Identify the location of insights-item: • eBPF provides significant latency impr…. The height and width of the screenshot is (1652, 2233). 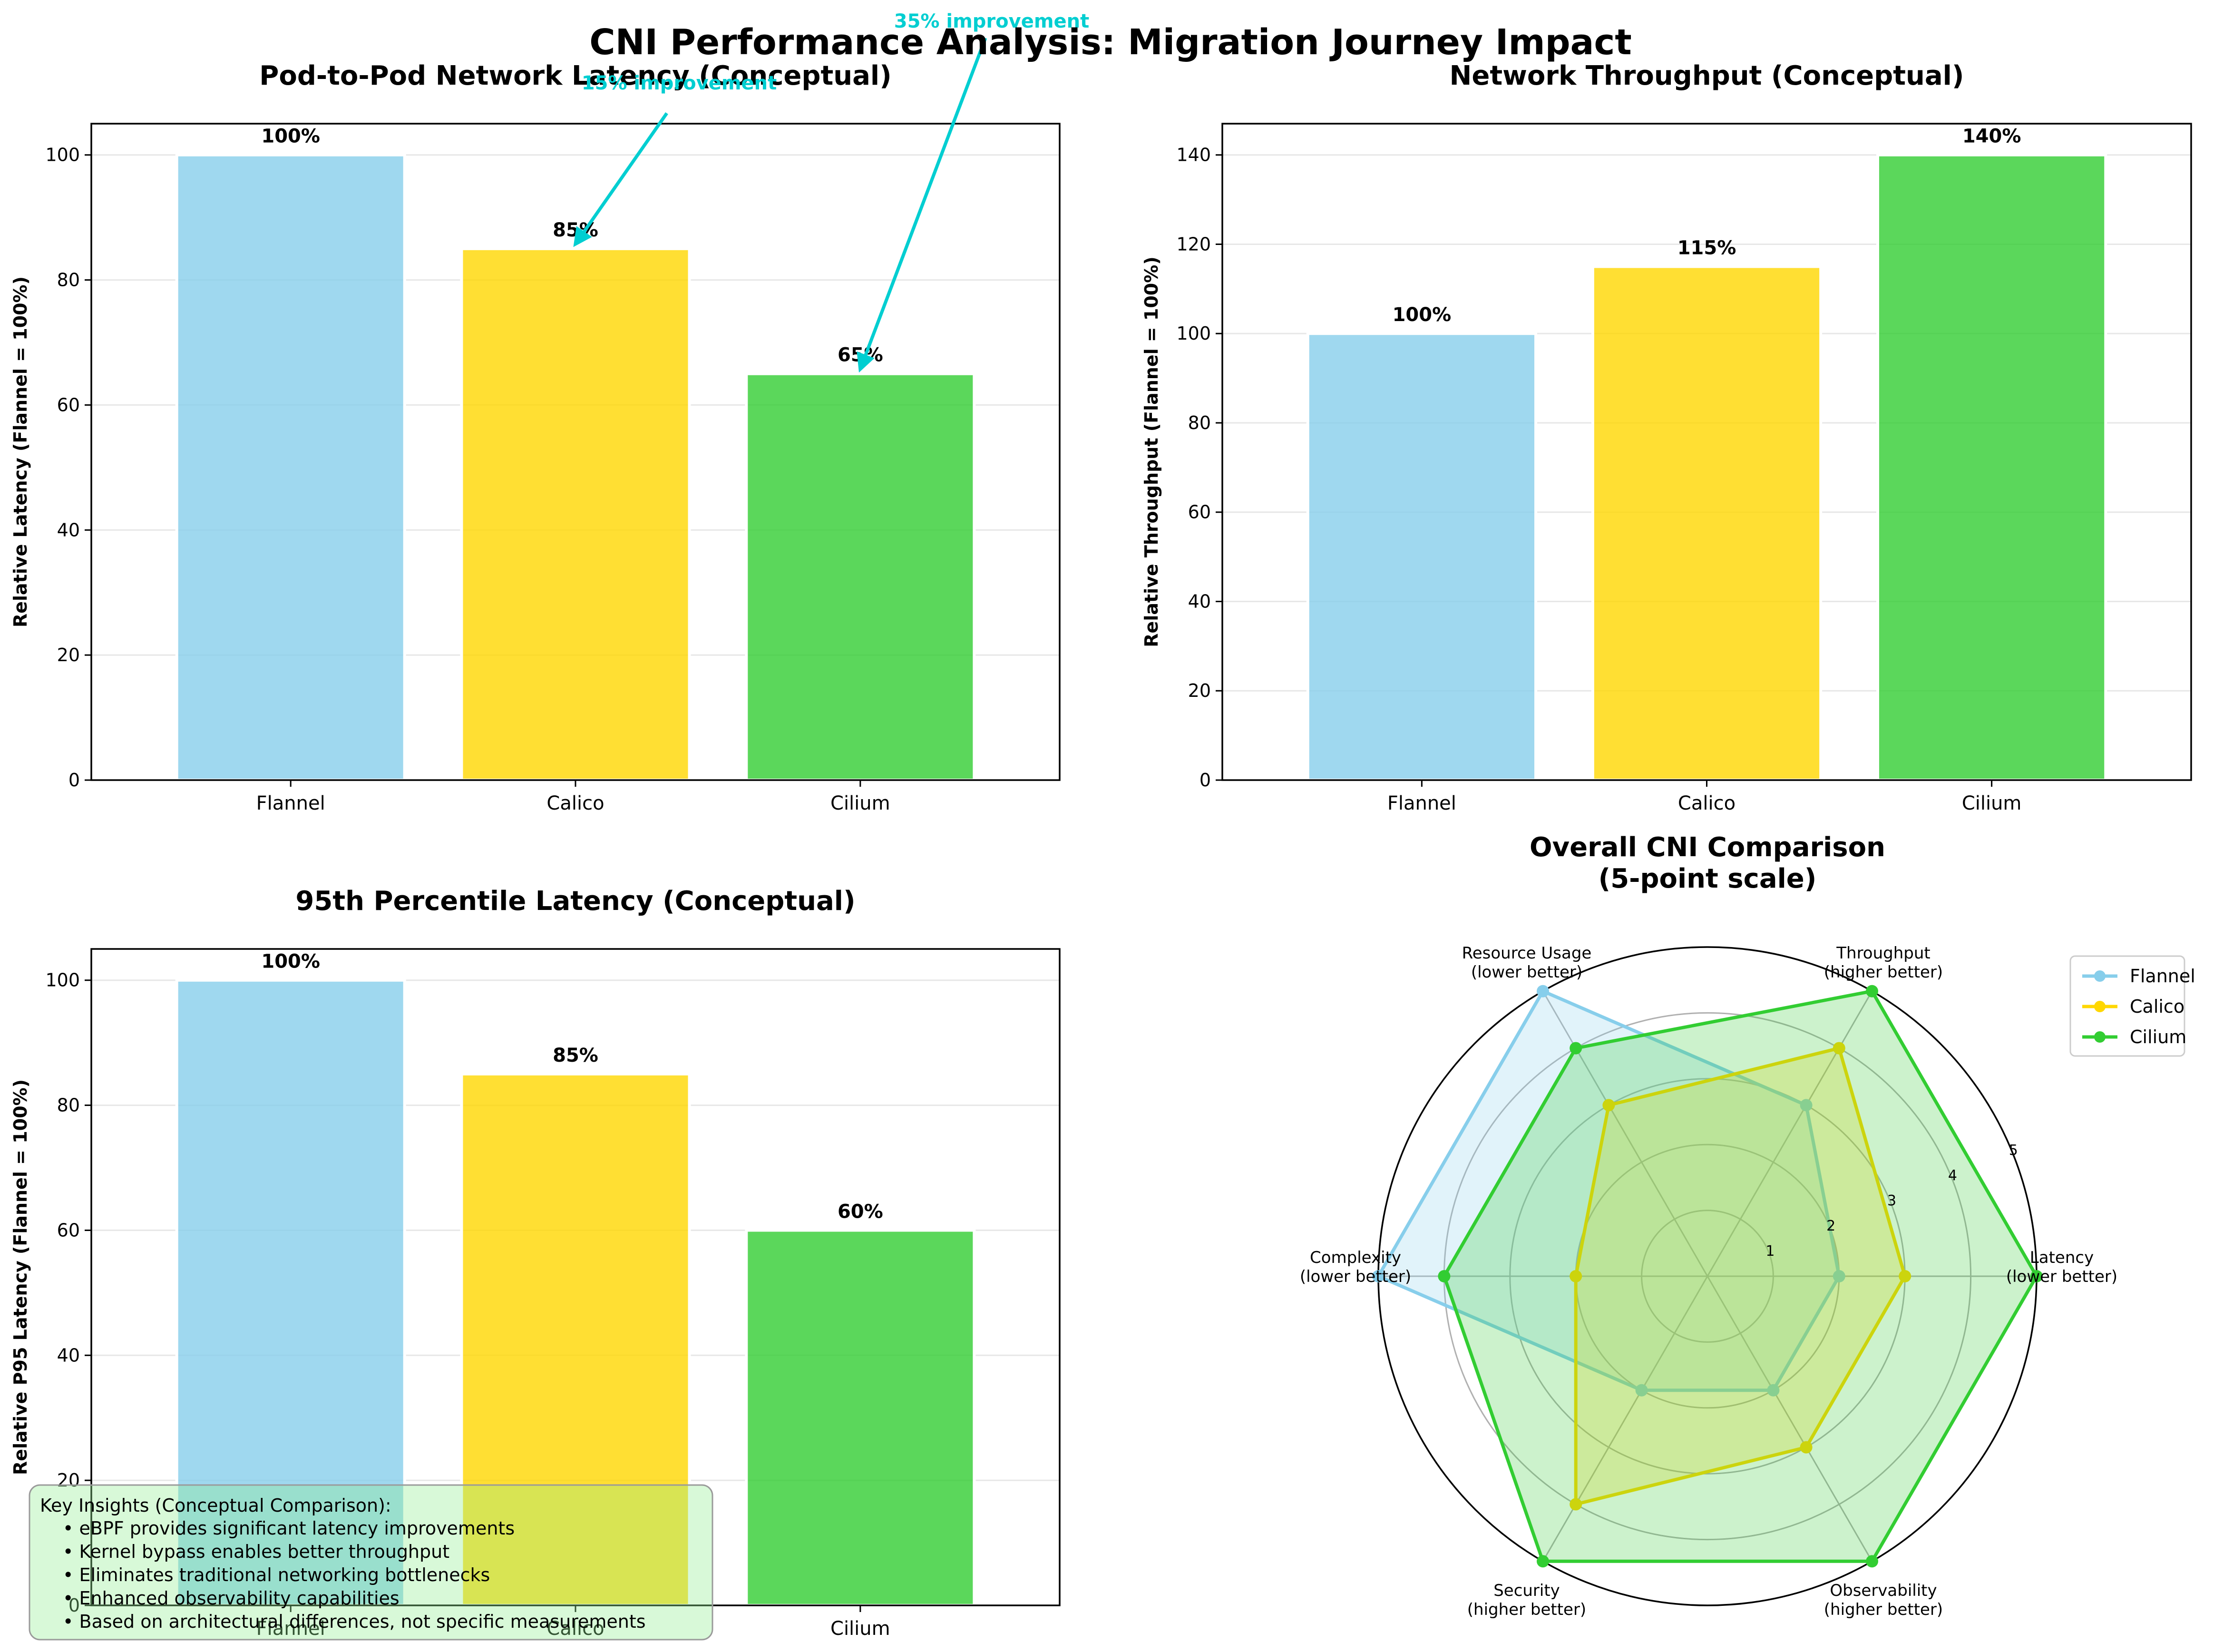
(289, 1528).